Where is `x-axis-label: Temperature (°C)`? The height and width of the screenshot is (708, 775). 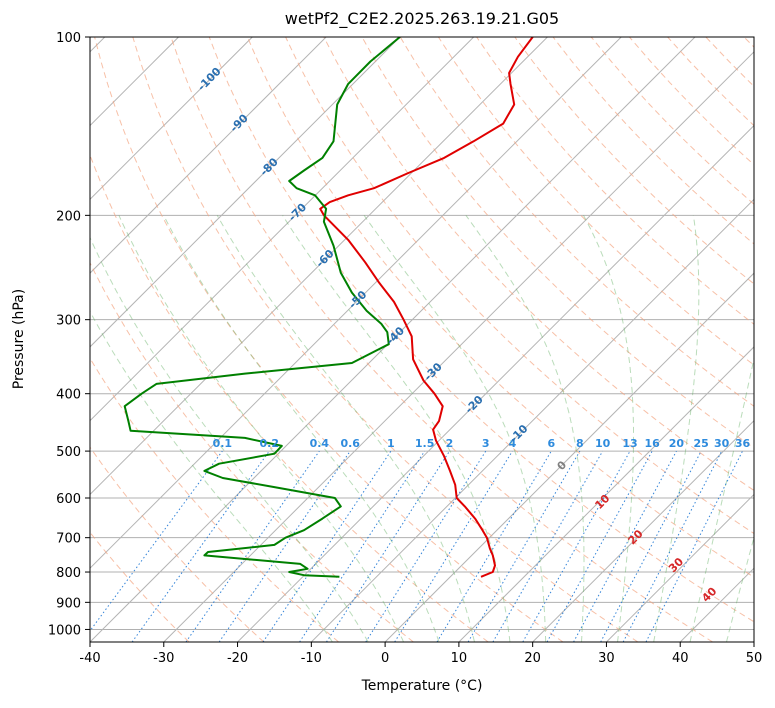 x-axis-label: Temperature (°C) is located at coordinates (422, 686).